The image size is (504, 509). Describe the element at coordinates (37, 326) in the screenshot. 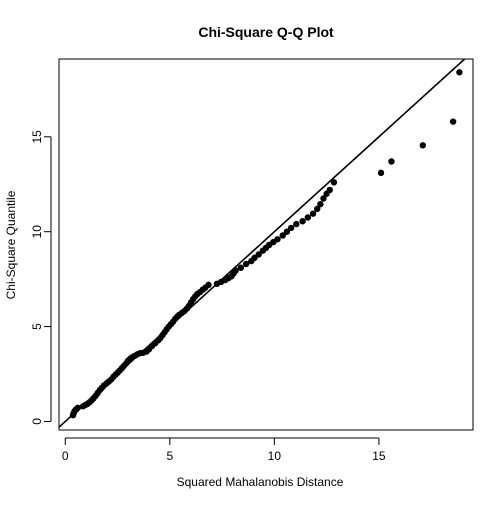

I see `y-tick-label: 5` at that location.